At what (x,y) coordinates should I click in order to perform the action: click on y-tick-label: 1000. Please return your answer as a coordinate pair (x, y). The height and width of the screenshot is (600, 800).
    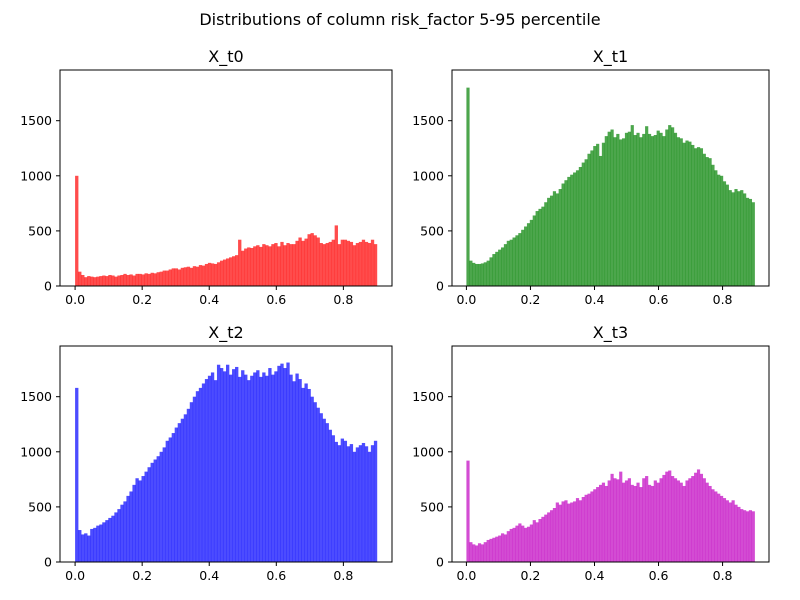
    Looking at the image, I should click on (428, 175).